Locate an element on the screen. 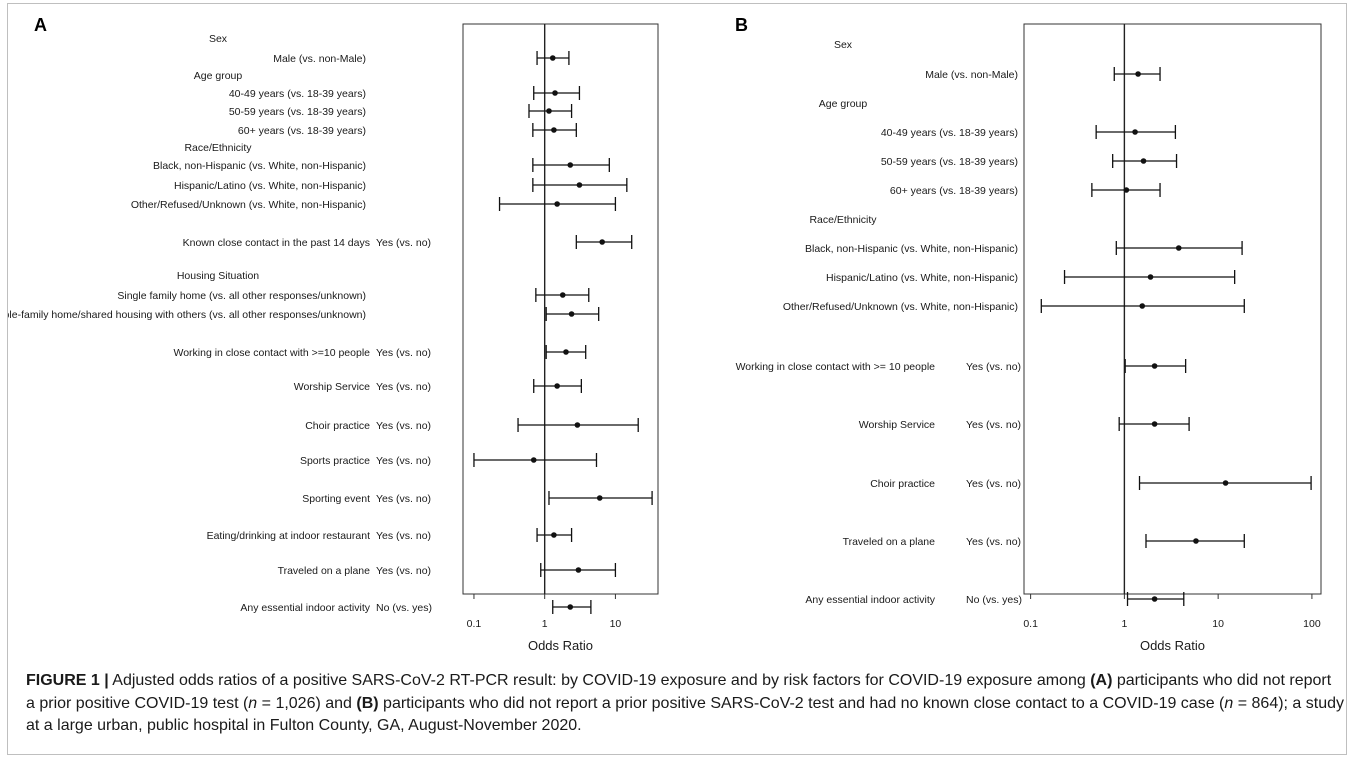 This screenshot has height=767, width=1357. panel-b-group-header: Sex is located at coordinates (843, 45).